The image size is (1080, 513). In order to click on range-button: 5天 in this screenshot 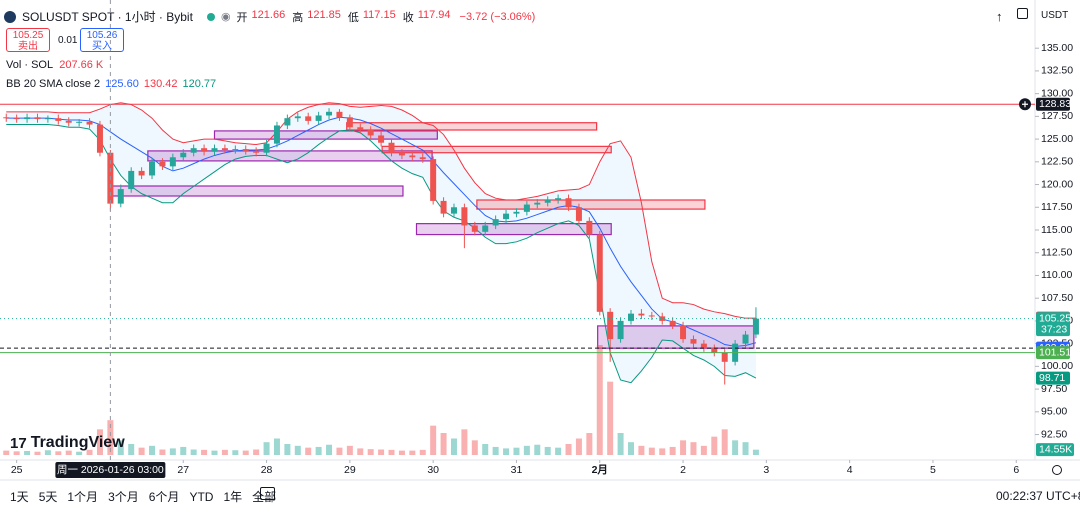, I will do `click(48, 497)`.